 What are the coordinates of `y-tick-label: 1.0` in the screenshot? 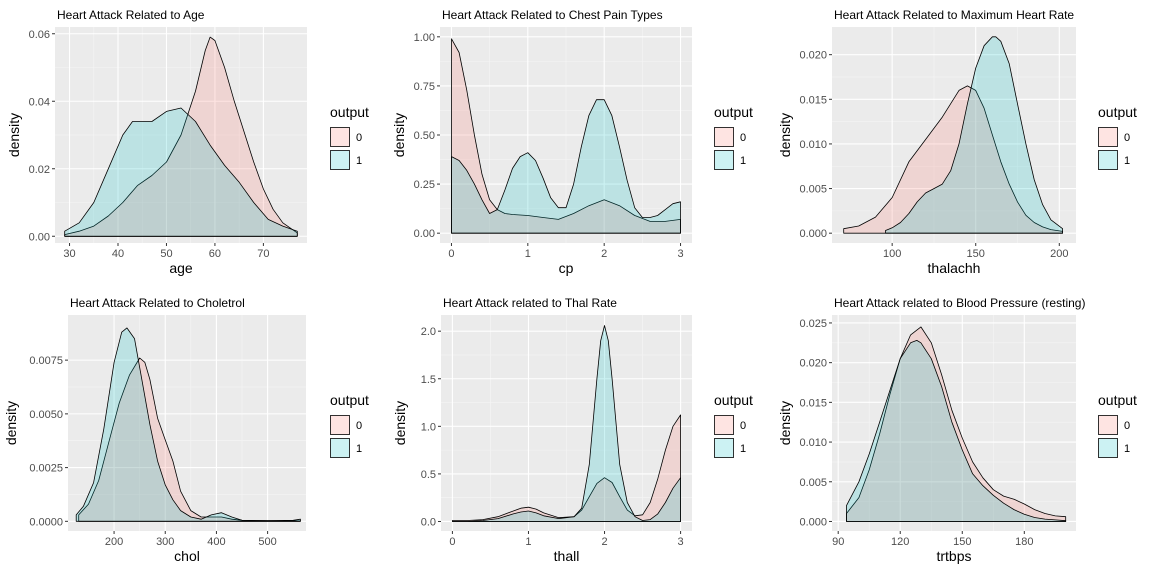 It's located at (428, 427).